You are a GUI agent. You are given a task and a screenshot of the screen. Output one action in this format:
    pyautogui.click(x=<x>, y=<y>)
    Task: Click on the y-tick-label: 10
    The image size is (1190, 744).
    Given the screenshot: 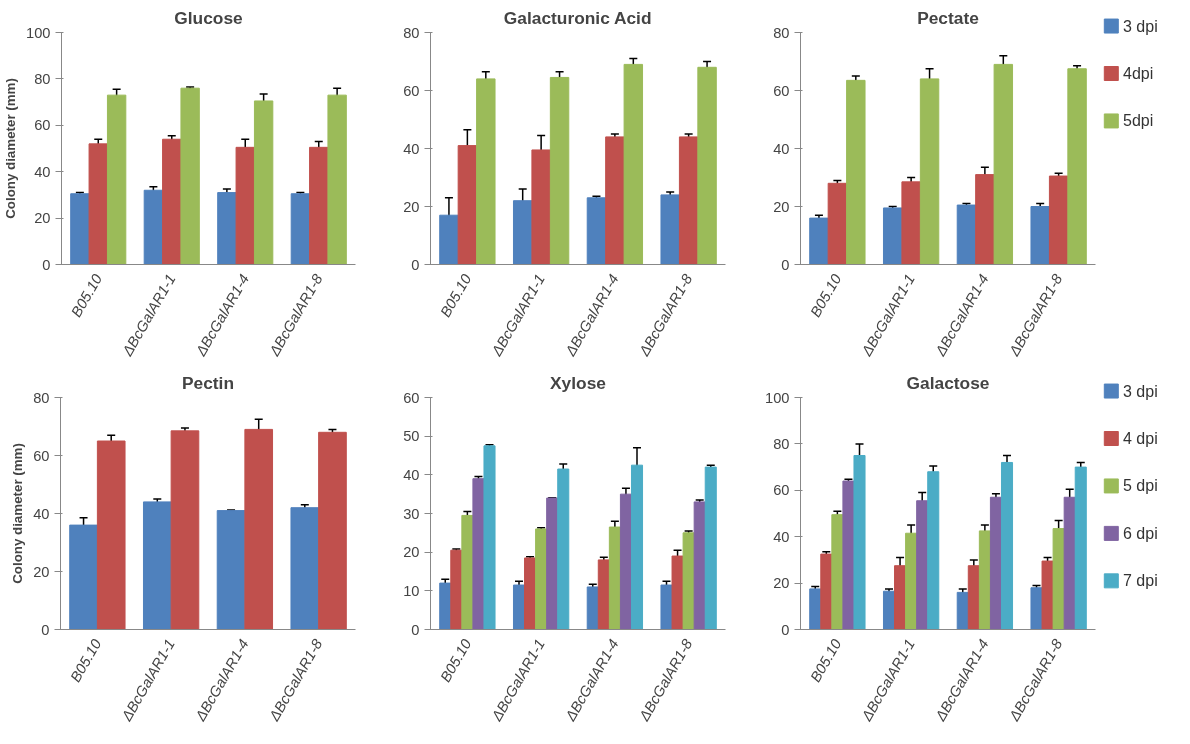 What is the action you would take?
    pyautogui.click(x=411, y=590)
    